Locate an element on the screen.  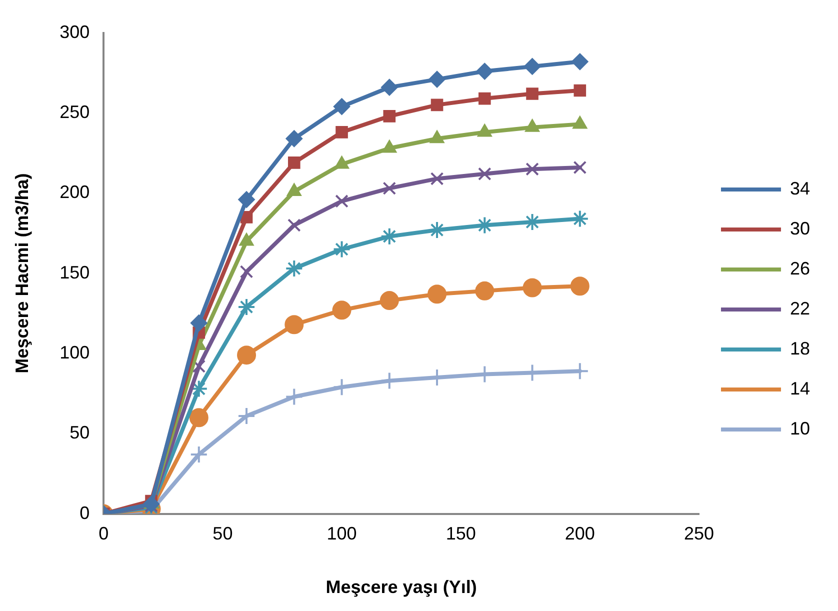
y-tick-label: 100 is located at coordinates (75, 352).